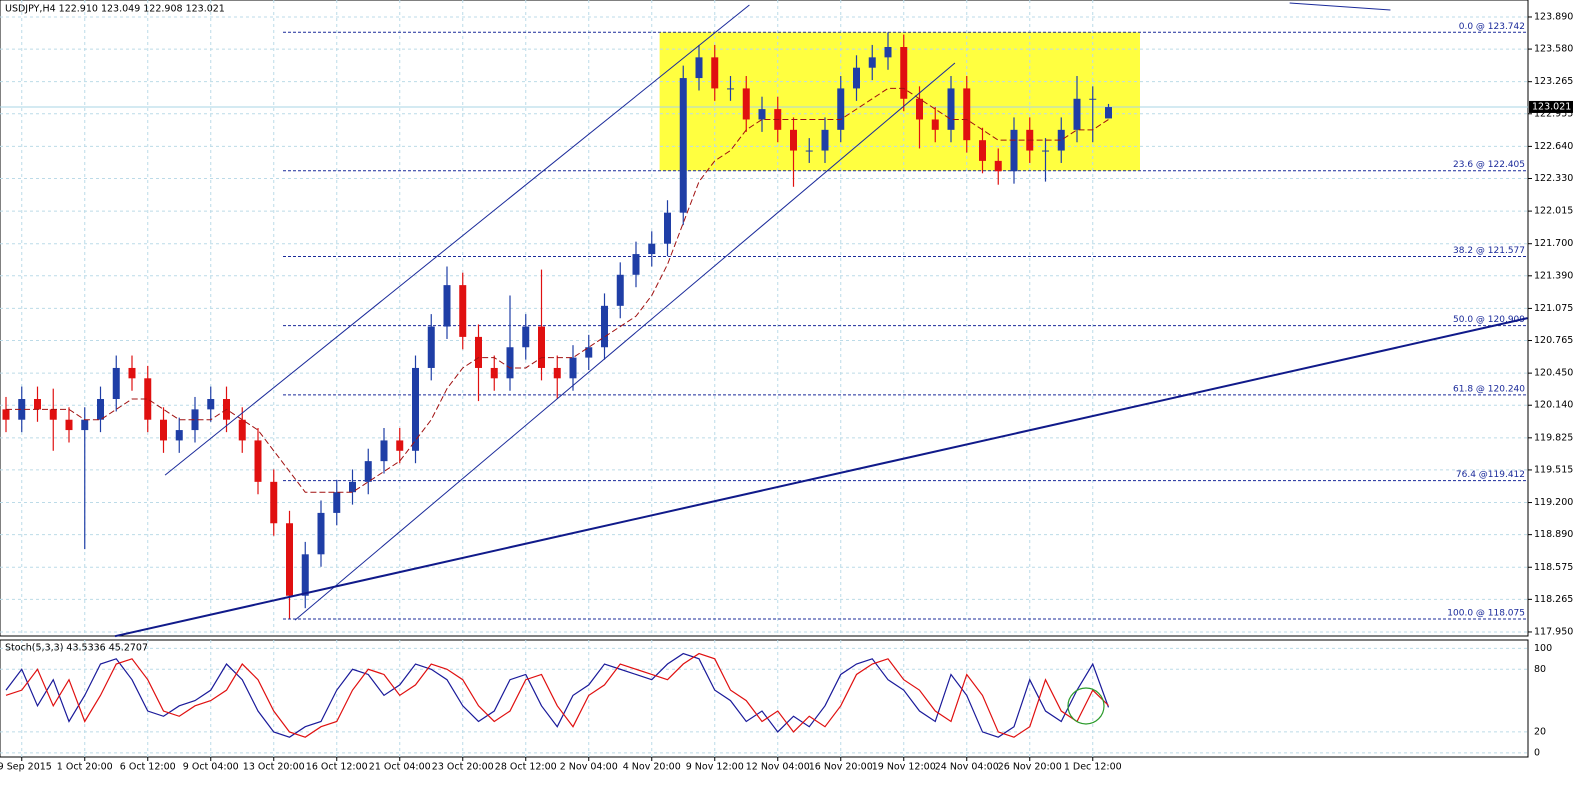 This screenshot has width=1596, height=790. I want to click on fib-label: 76.4 @119.412, so click(1490, 475).